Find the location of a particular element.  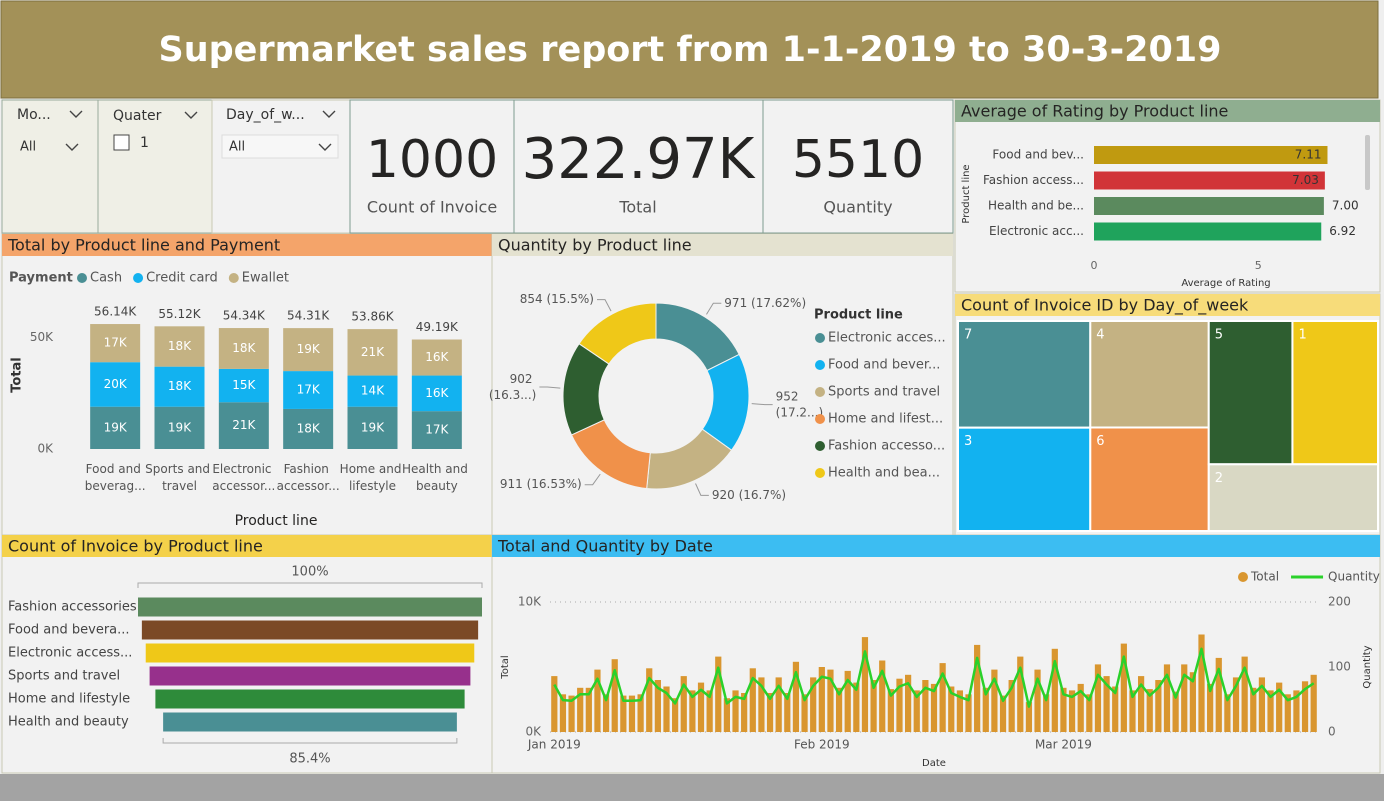

cell-label: 4 is located at coordinates (1100, 335).